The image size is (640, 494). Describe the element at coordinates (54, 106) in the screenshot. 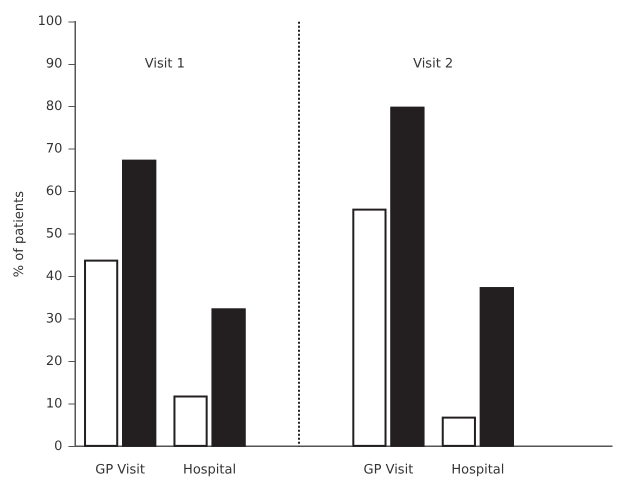

I see `y-tick-label: 80` at that location.